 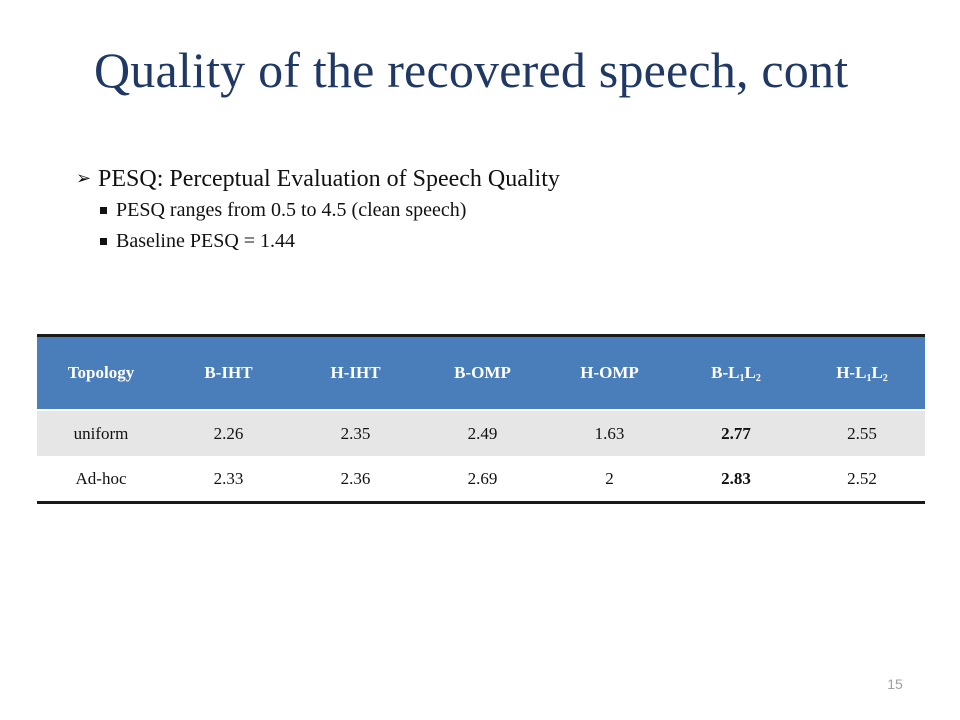 I want to click on table-cell: 2.69, so click(x=482, y=480).